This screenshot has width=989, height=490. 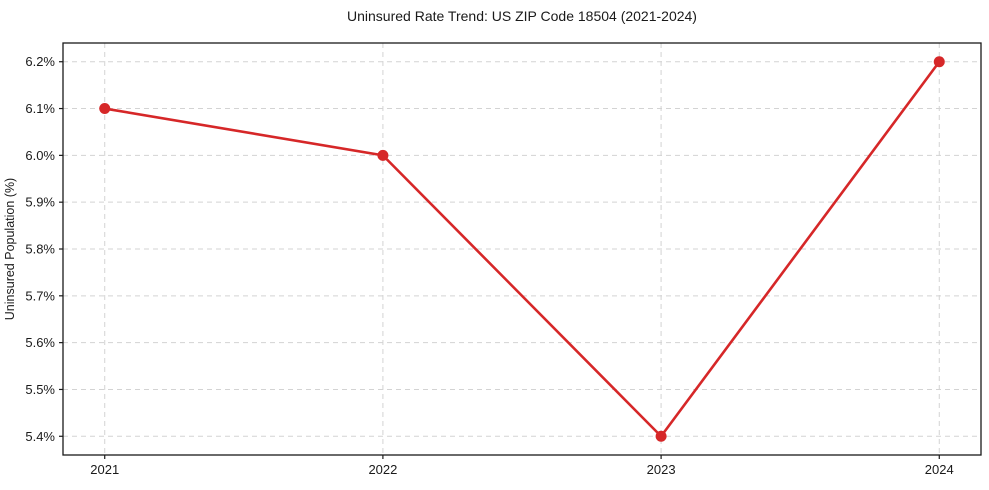 I want to click on y-tick-label: 6.1%, so click(x=40, y=108).